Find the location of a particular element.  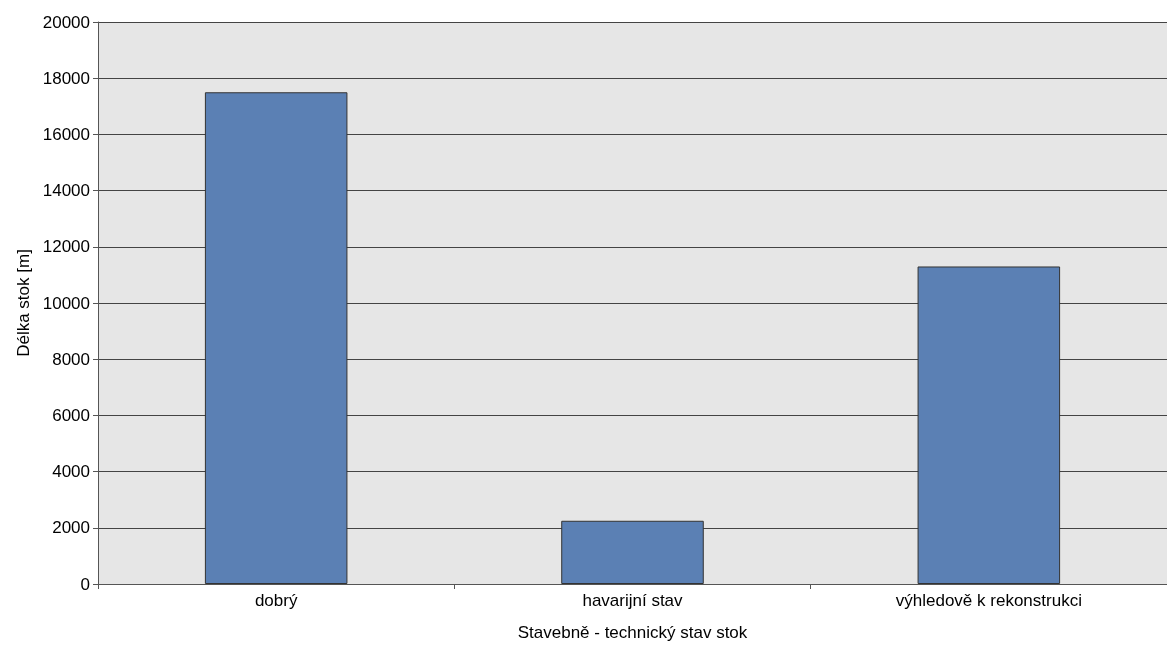

y-tick-label: 8000 is located at coordinates (71, 359).